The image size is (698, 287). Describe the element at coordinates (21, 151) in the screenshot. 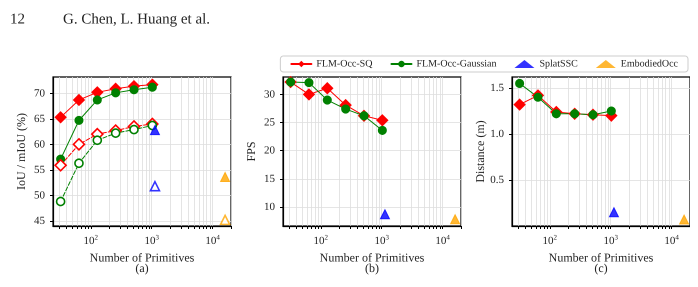

I see `y-axis-title: IoU / mIoU (%)` at that location.